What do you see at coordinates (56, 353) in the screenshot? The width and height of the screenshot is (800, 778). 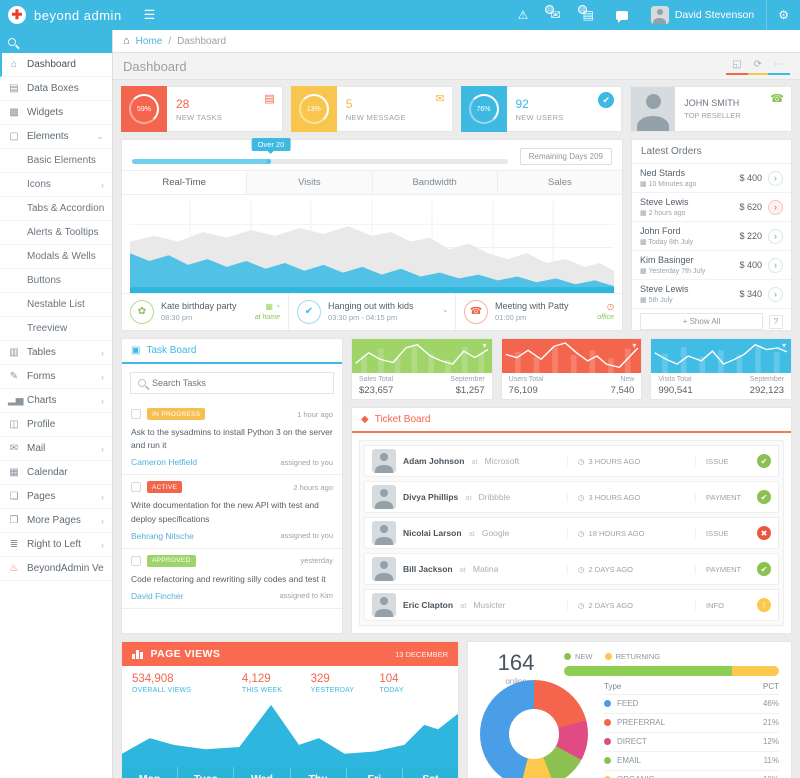 I see `sidebar-item-tables: ▥ Tables ›` at bounding box center [56, 353].